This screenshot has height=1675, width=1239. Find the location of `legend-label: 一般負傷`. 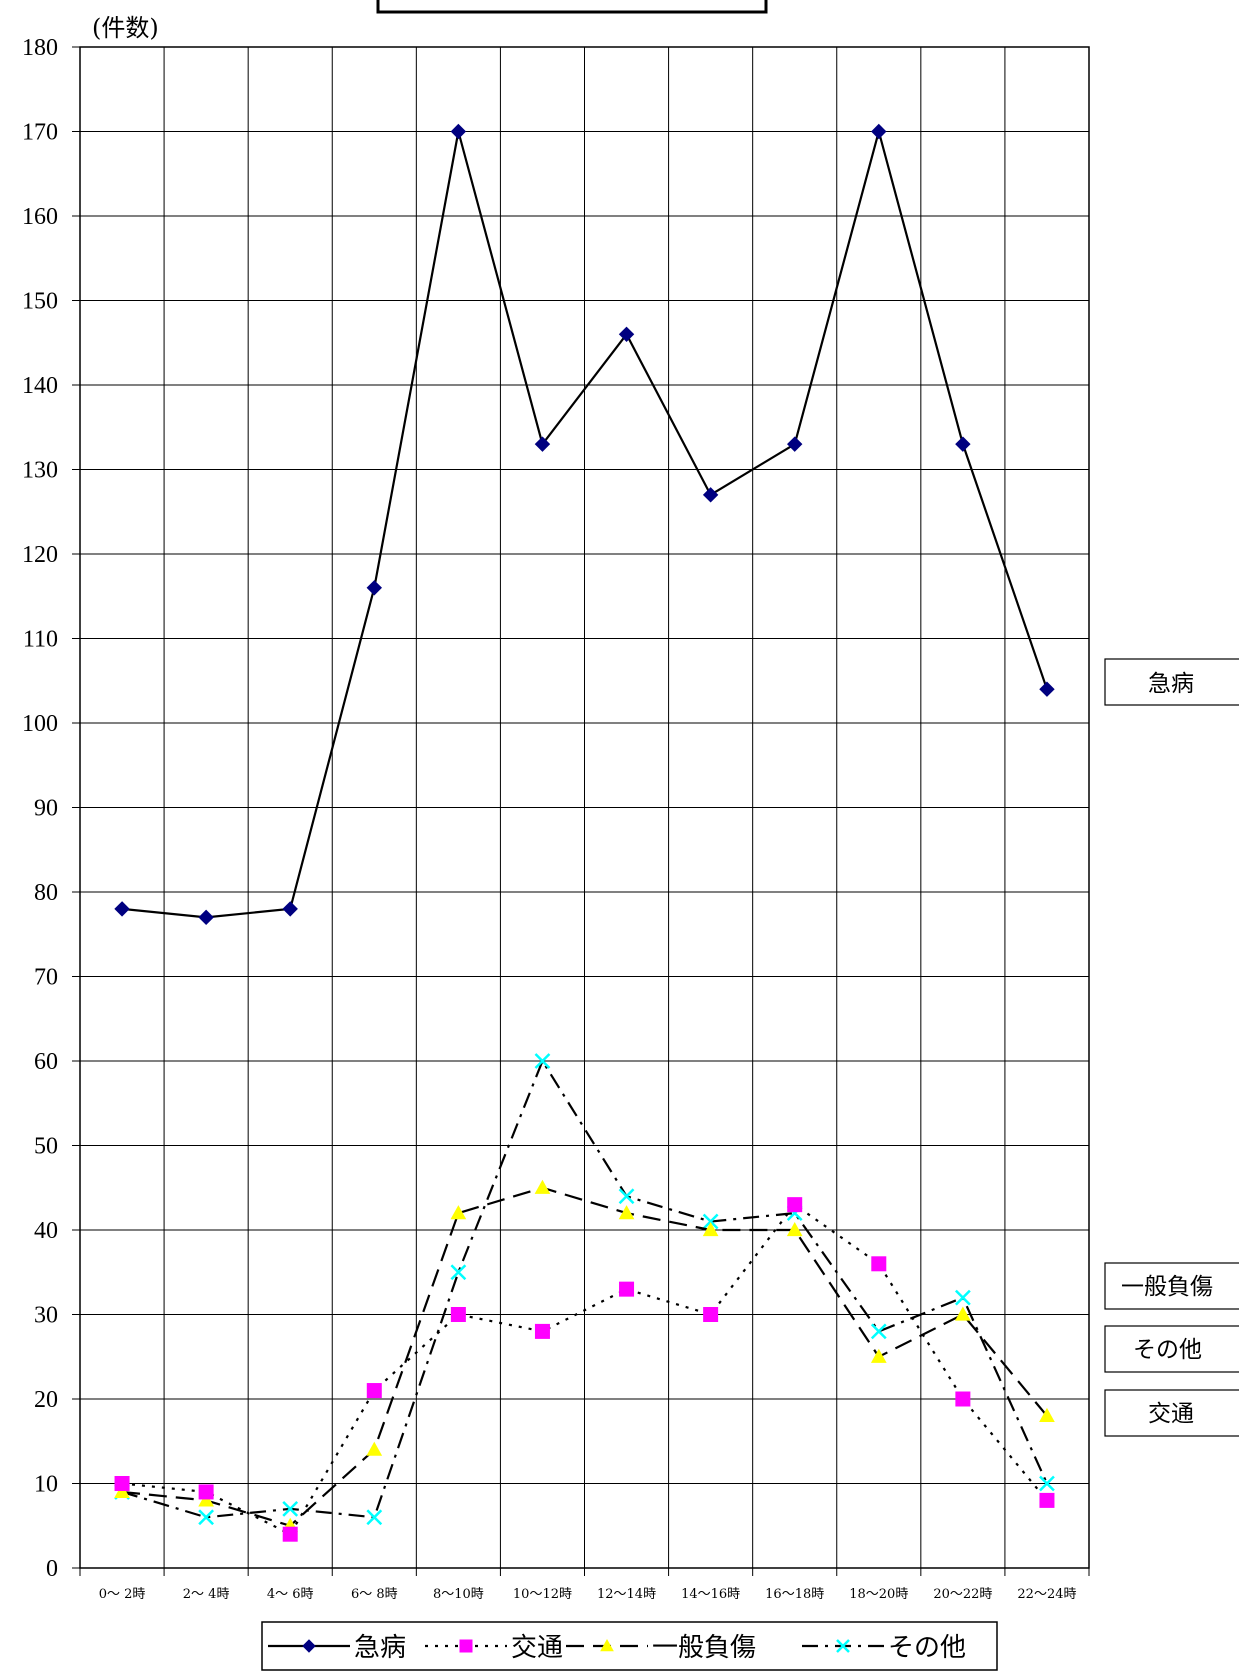

legend-label: 一般負傷 is located at coordinates (704, 1648).